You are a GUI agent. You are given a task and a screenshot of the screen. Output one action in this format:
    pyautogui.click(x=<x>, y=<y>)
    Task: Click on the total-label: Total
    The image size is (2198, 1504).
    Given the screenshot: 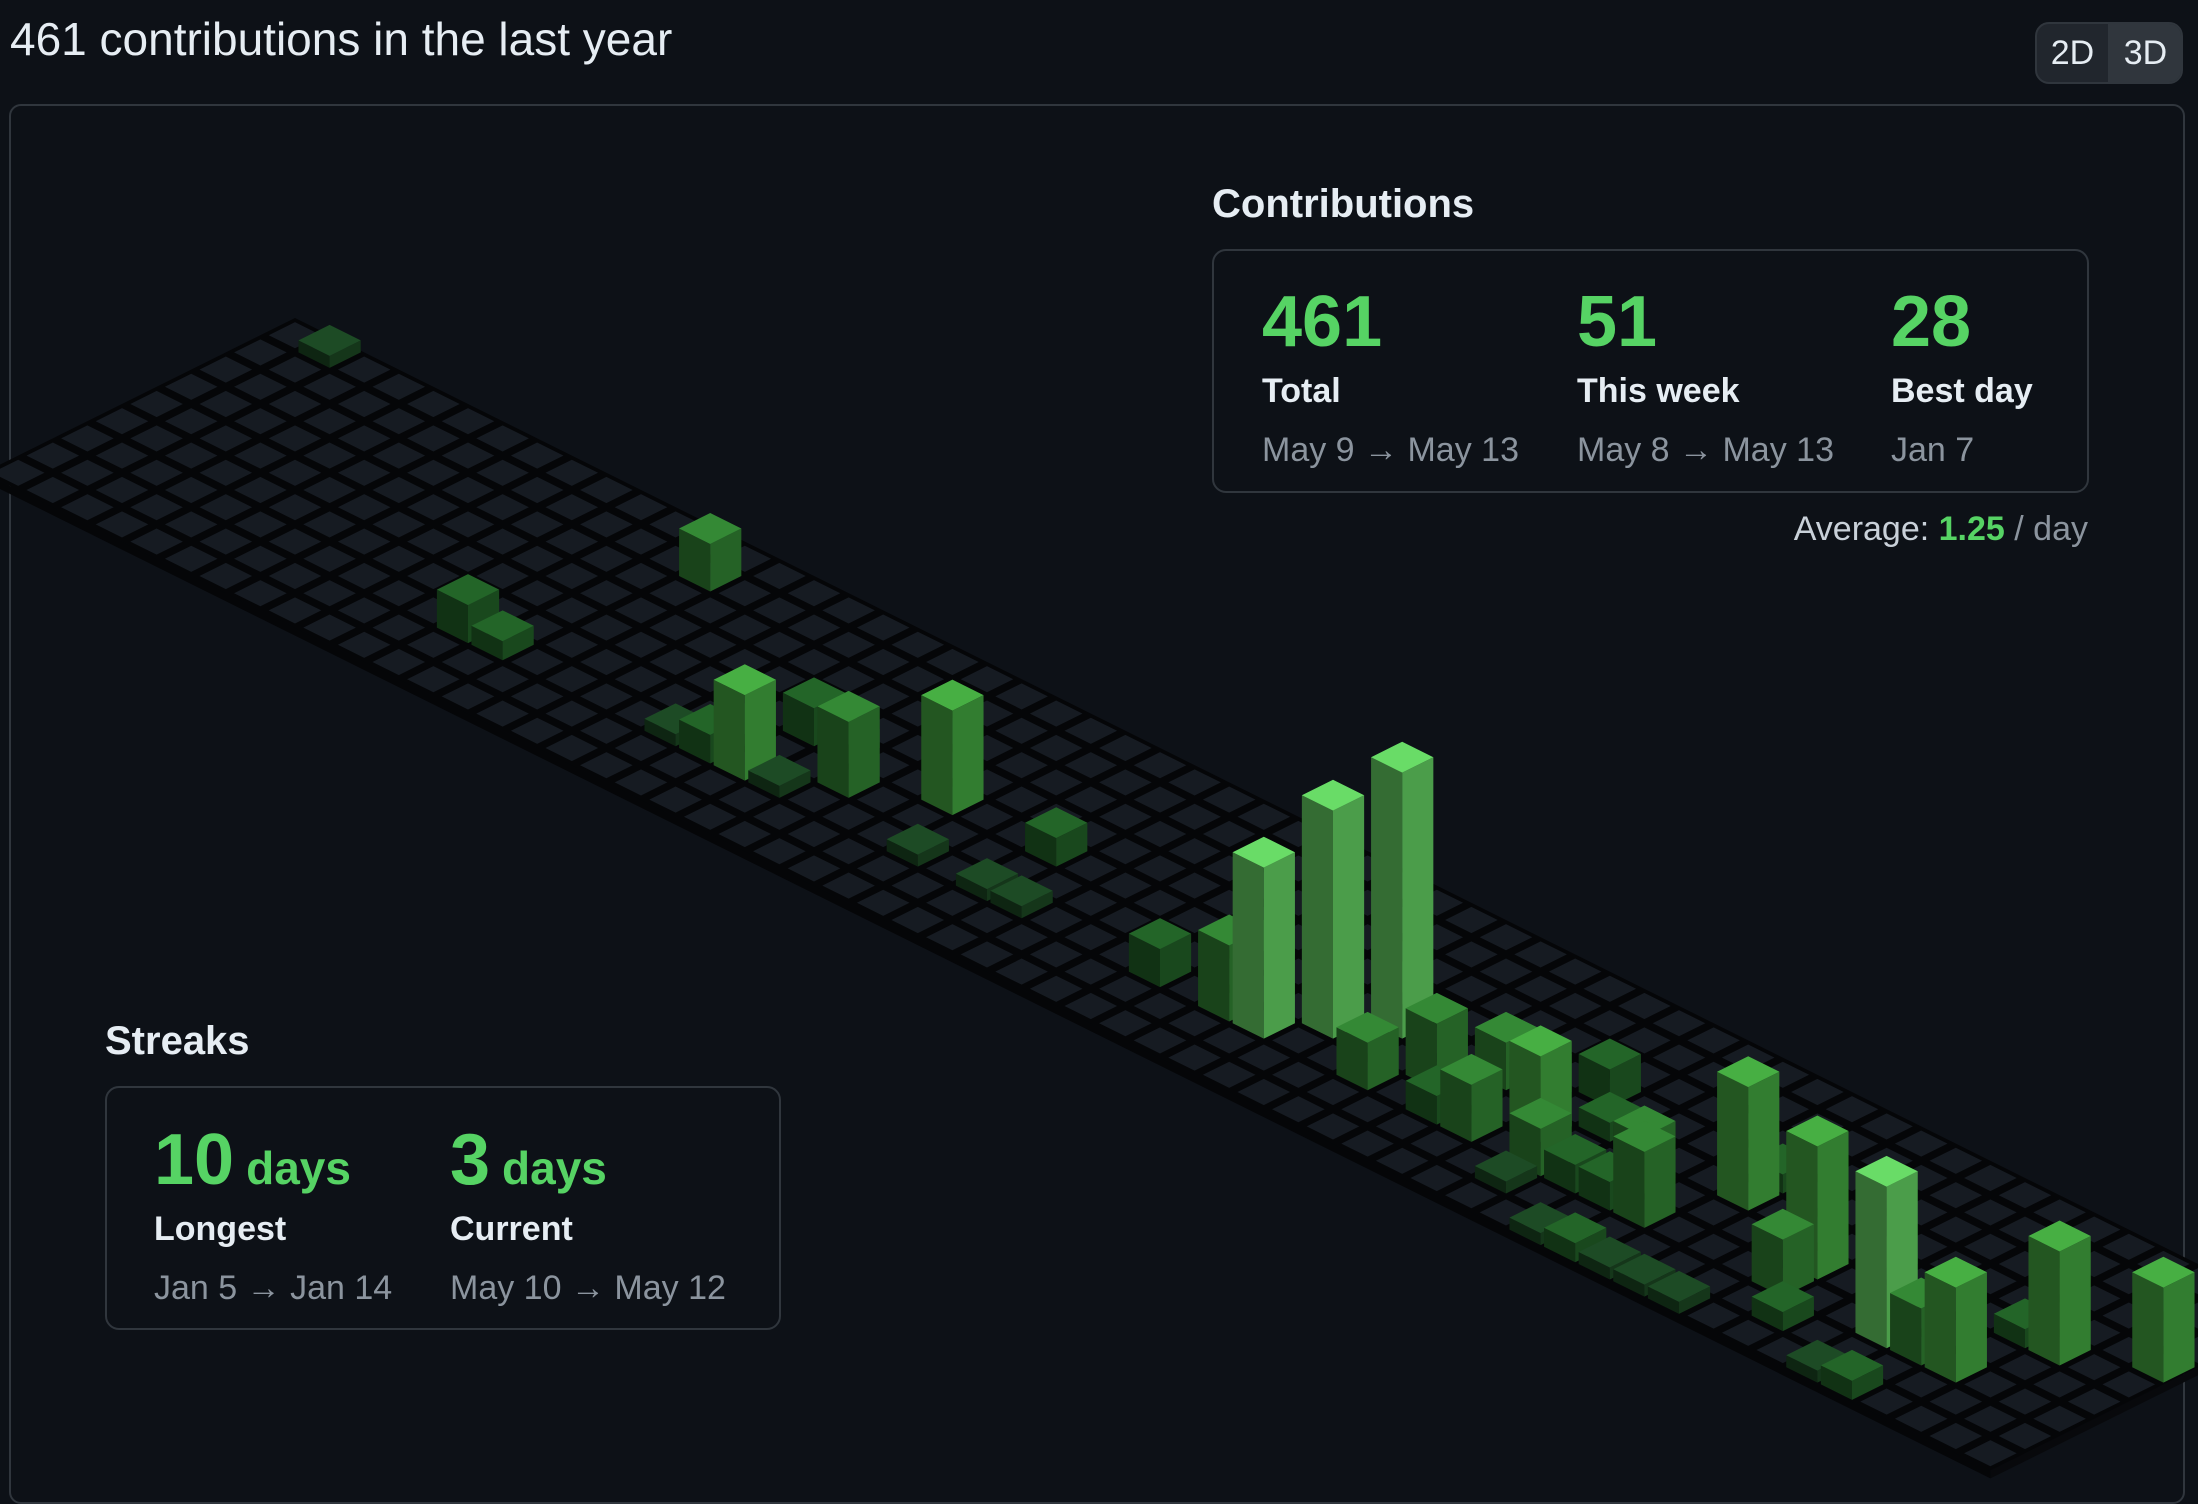 What is the action you would take?
    pyautogui.click(x=1301, y=391)
    